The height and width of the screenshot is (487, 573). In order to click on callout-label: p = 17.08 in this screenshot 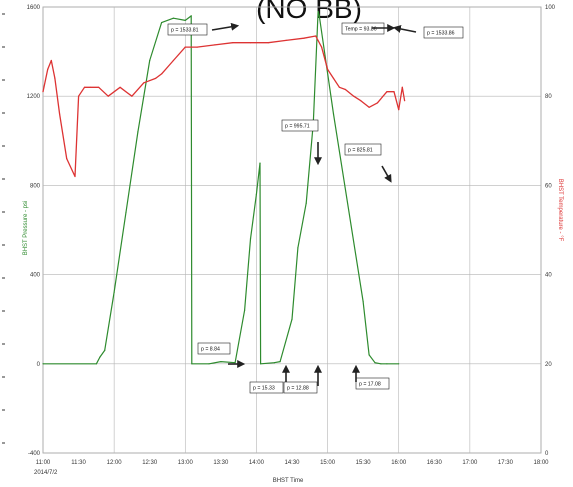, I will do `click(370, 385)`.